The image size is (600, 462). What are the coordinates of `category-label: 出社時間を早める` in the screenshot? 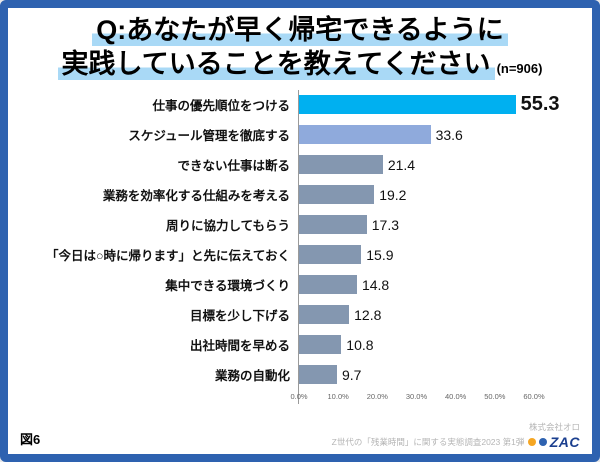 It's located at (239, 346).